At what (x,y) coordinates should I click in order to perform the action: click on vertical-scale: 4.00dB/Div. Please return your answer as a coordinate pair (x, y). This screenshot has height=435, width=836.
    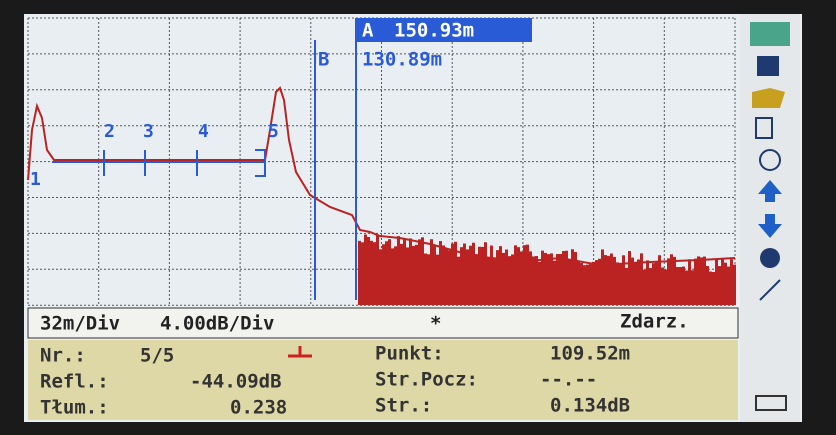
    Looking at the image, I should click on (217, 324).